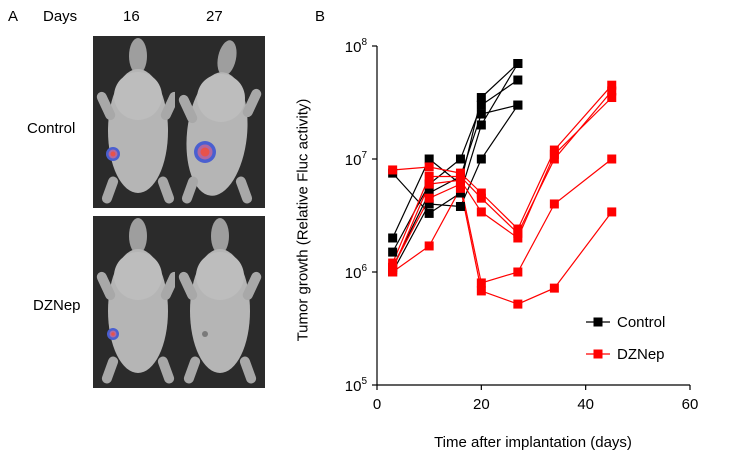 The image size is (730, 472). What do you see at coordinates (220, 302) in the screenshot?
I see `mouse-image-dznep-day27` at bounding box center [220, 302].